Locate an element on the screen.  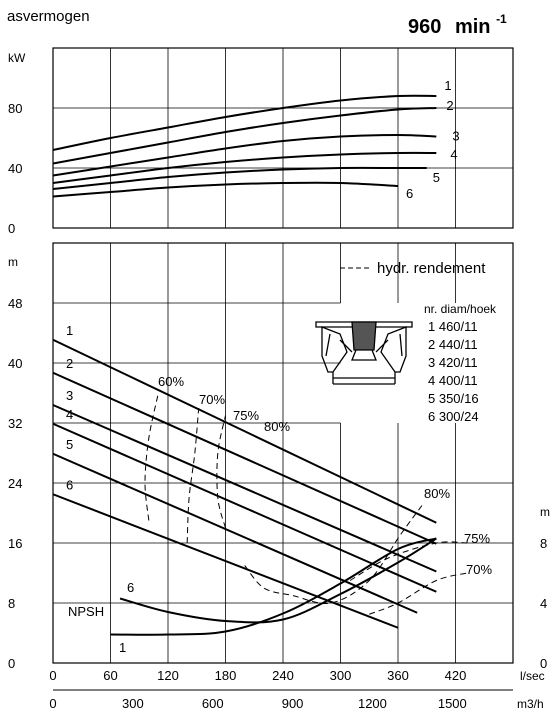
head-curve-labels: 1 2 3 4 5 6 is located at coordinates (69, 408).